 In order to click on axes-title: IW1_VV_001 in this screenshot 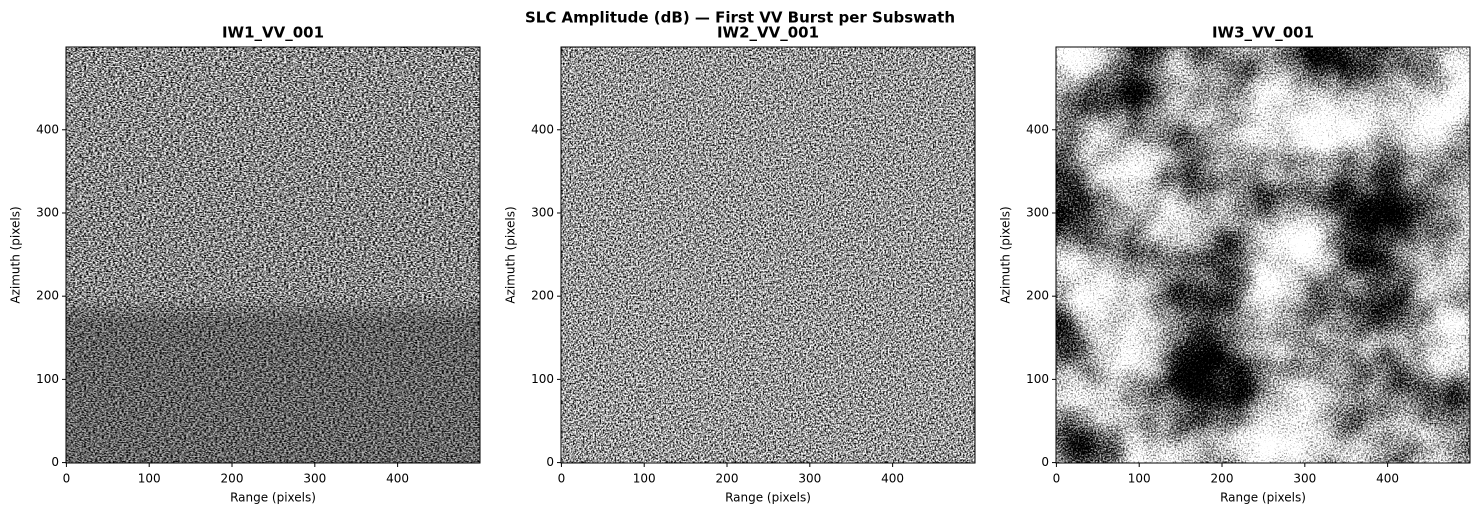, I will do `click(273, 33)`.